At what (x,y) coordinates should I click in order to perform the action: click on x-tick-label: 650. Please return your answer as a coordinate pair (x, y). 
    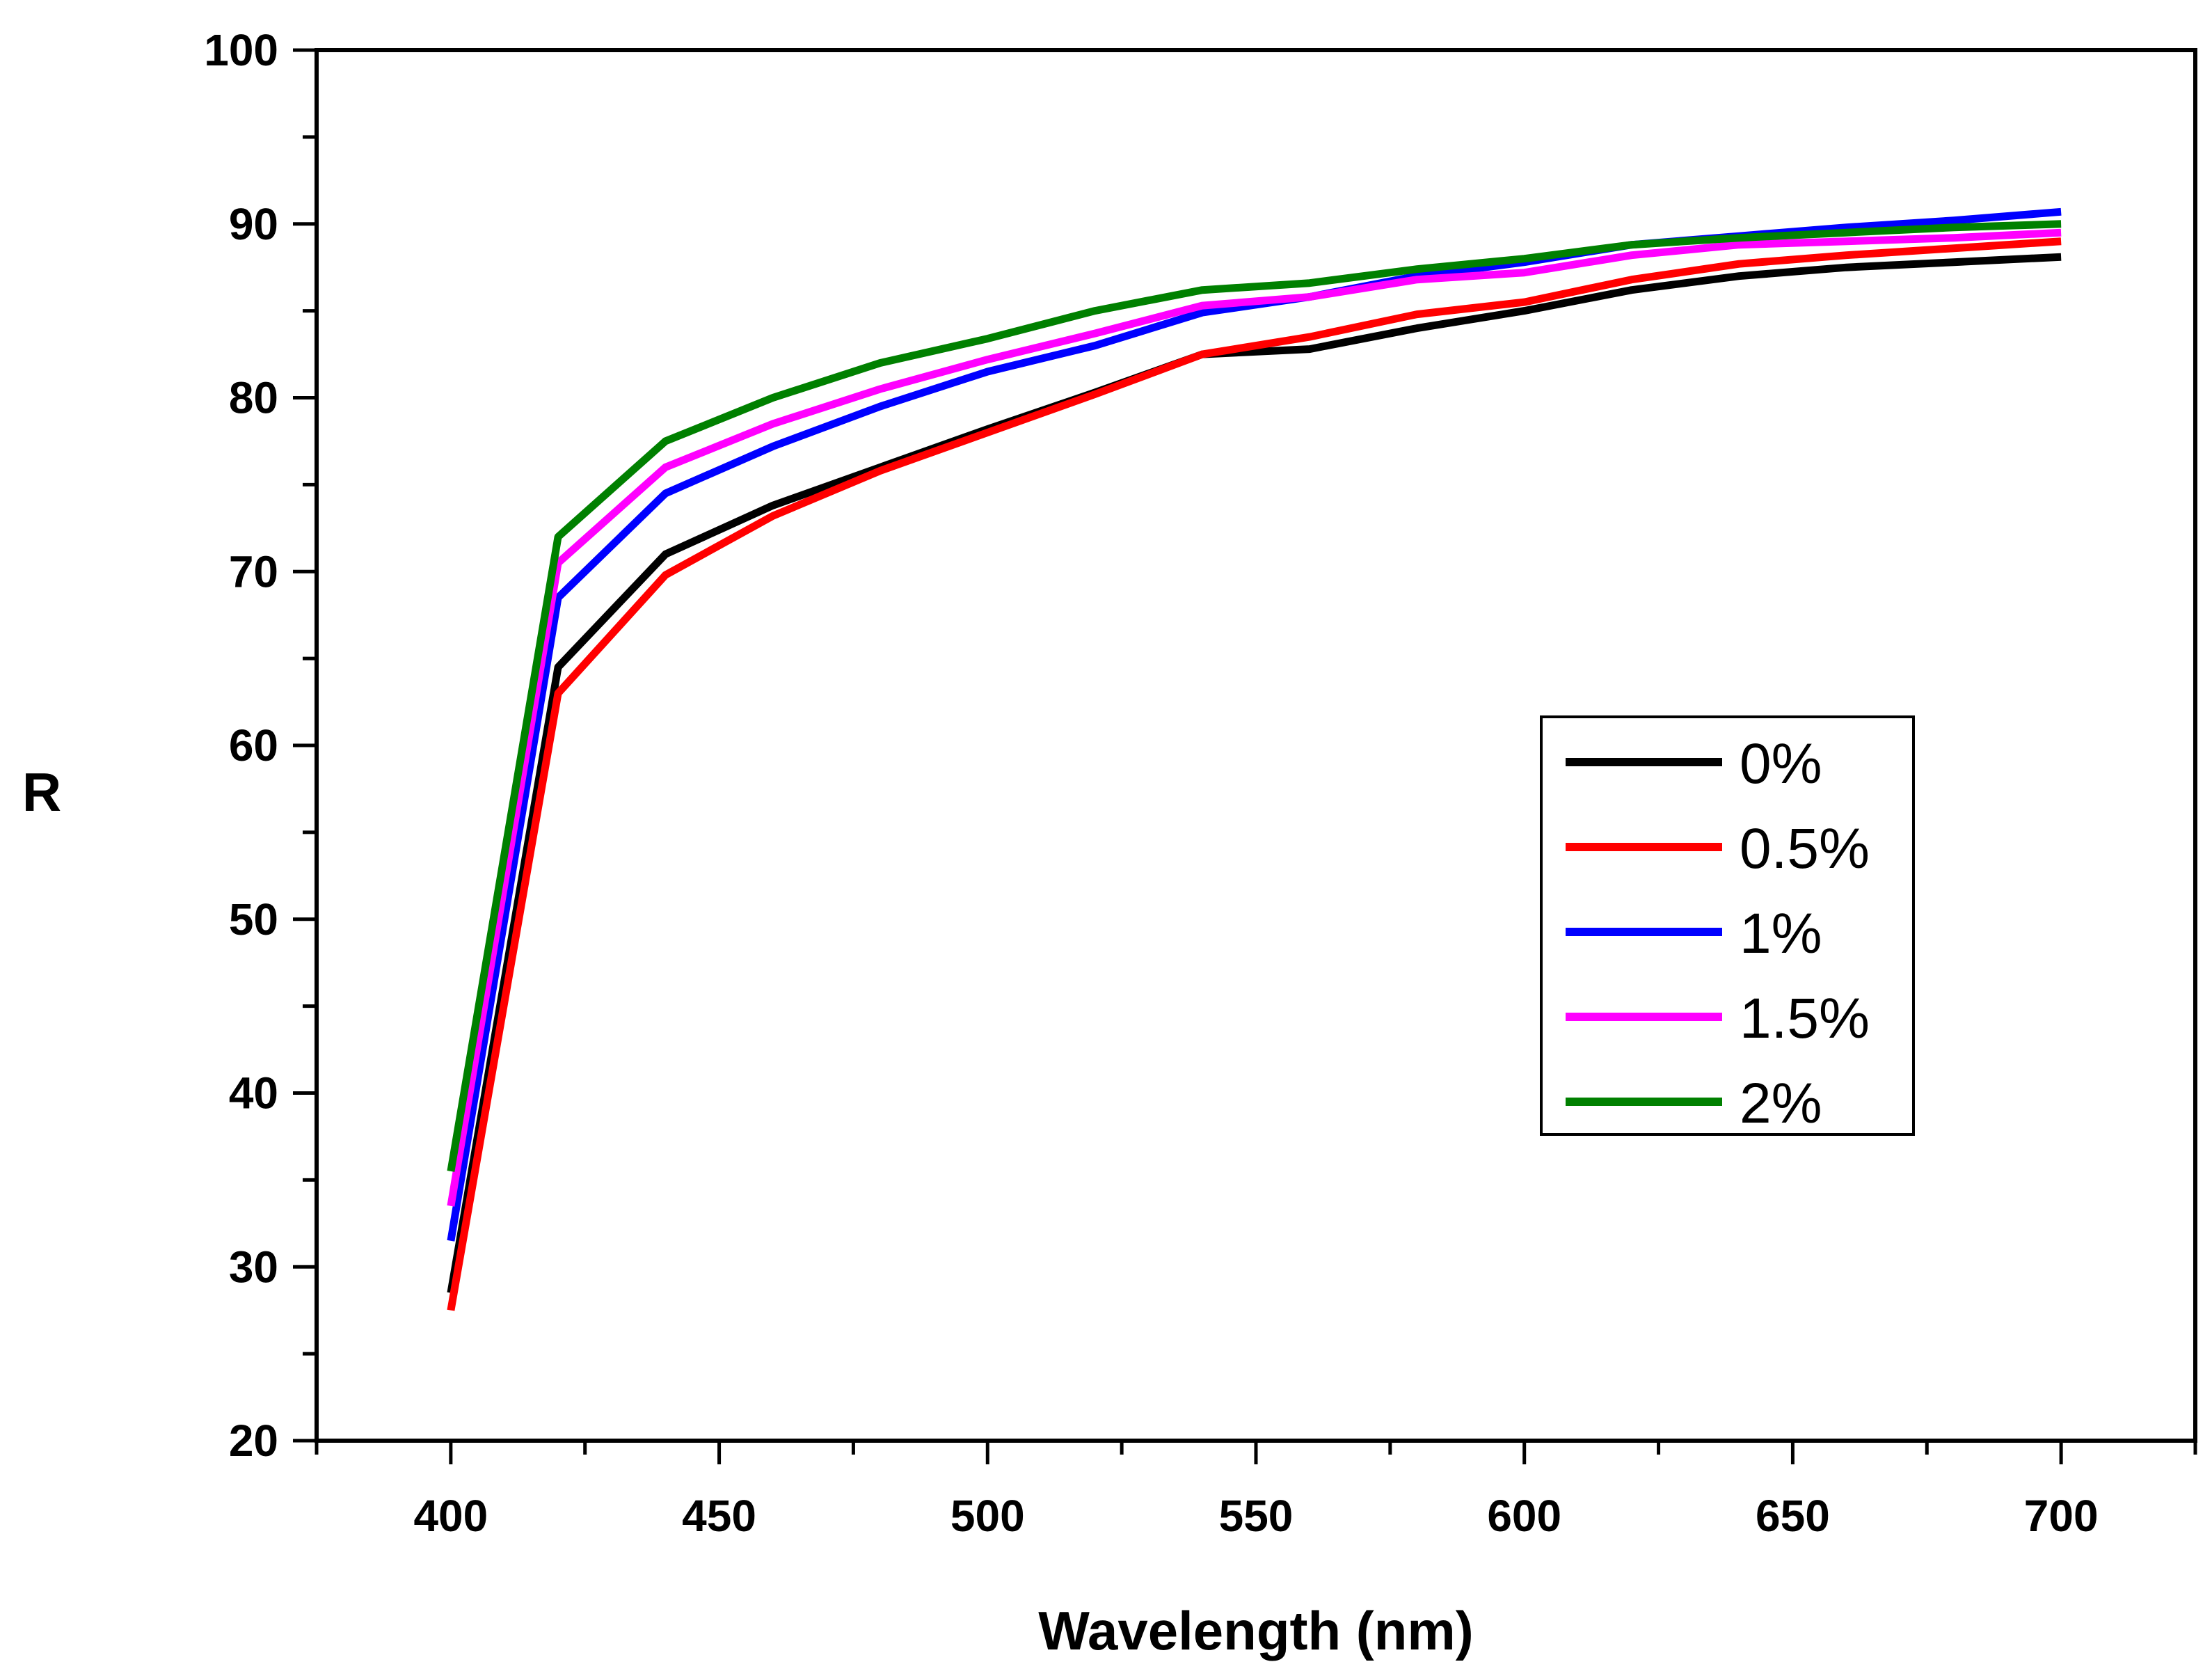
    Looking at the image, I should click on (1793, 1516).